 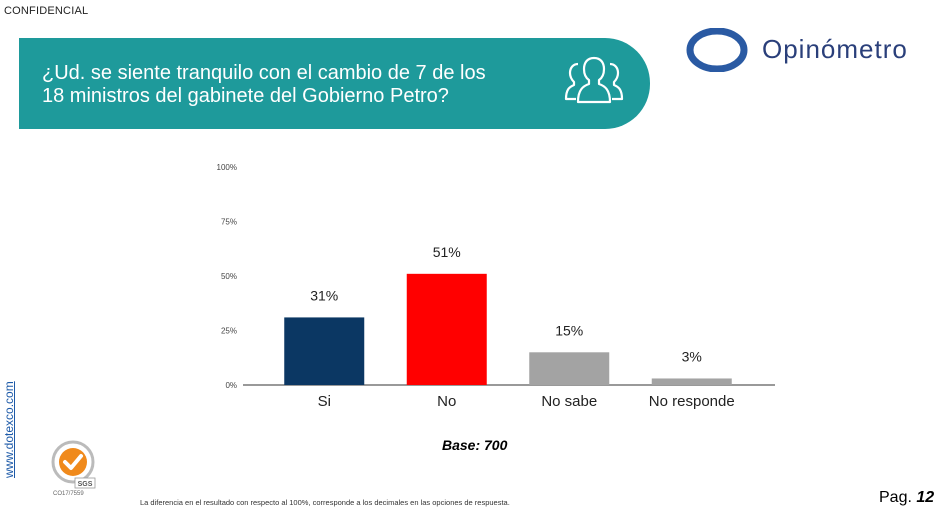 What do you see at coordinates (835, 49) in the screenshot?
I see `logo-text: Opinómetro` at bounding box center [835, 49].